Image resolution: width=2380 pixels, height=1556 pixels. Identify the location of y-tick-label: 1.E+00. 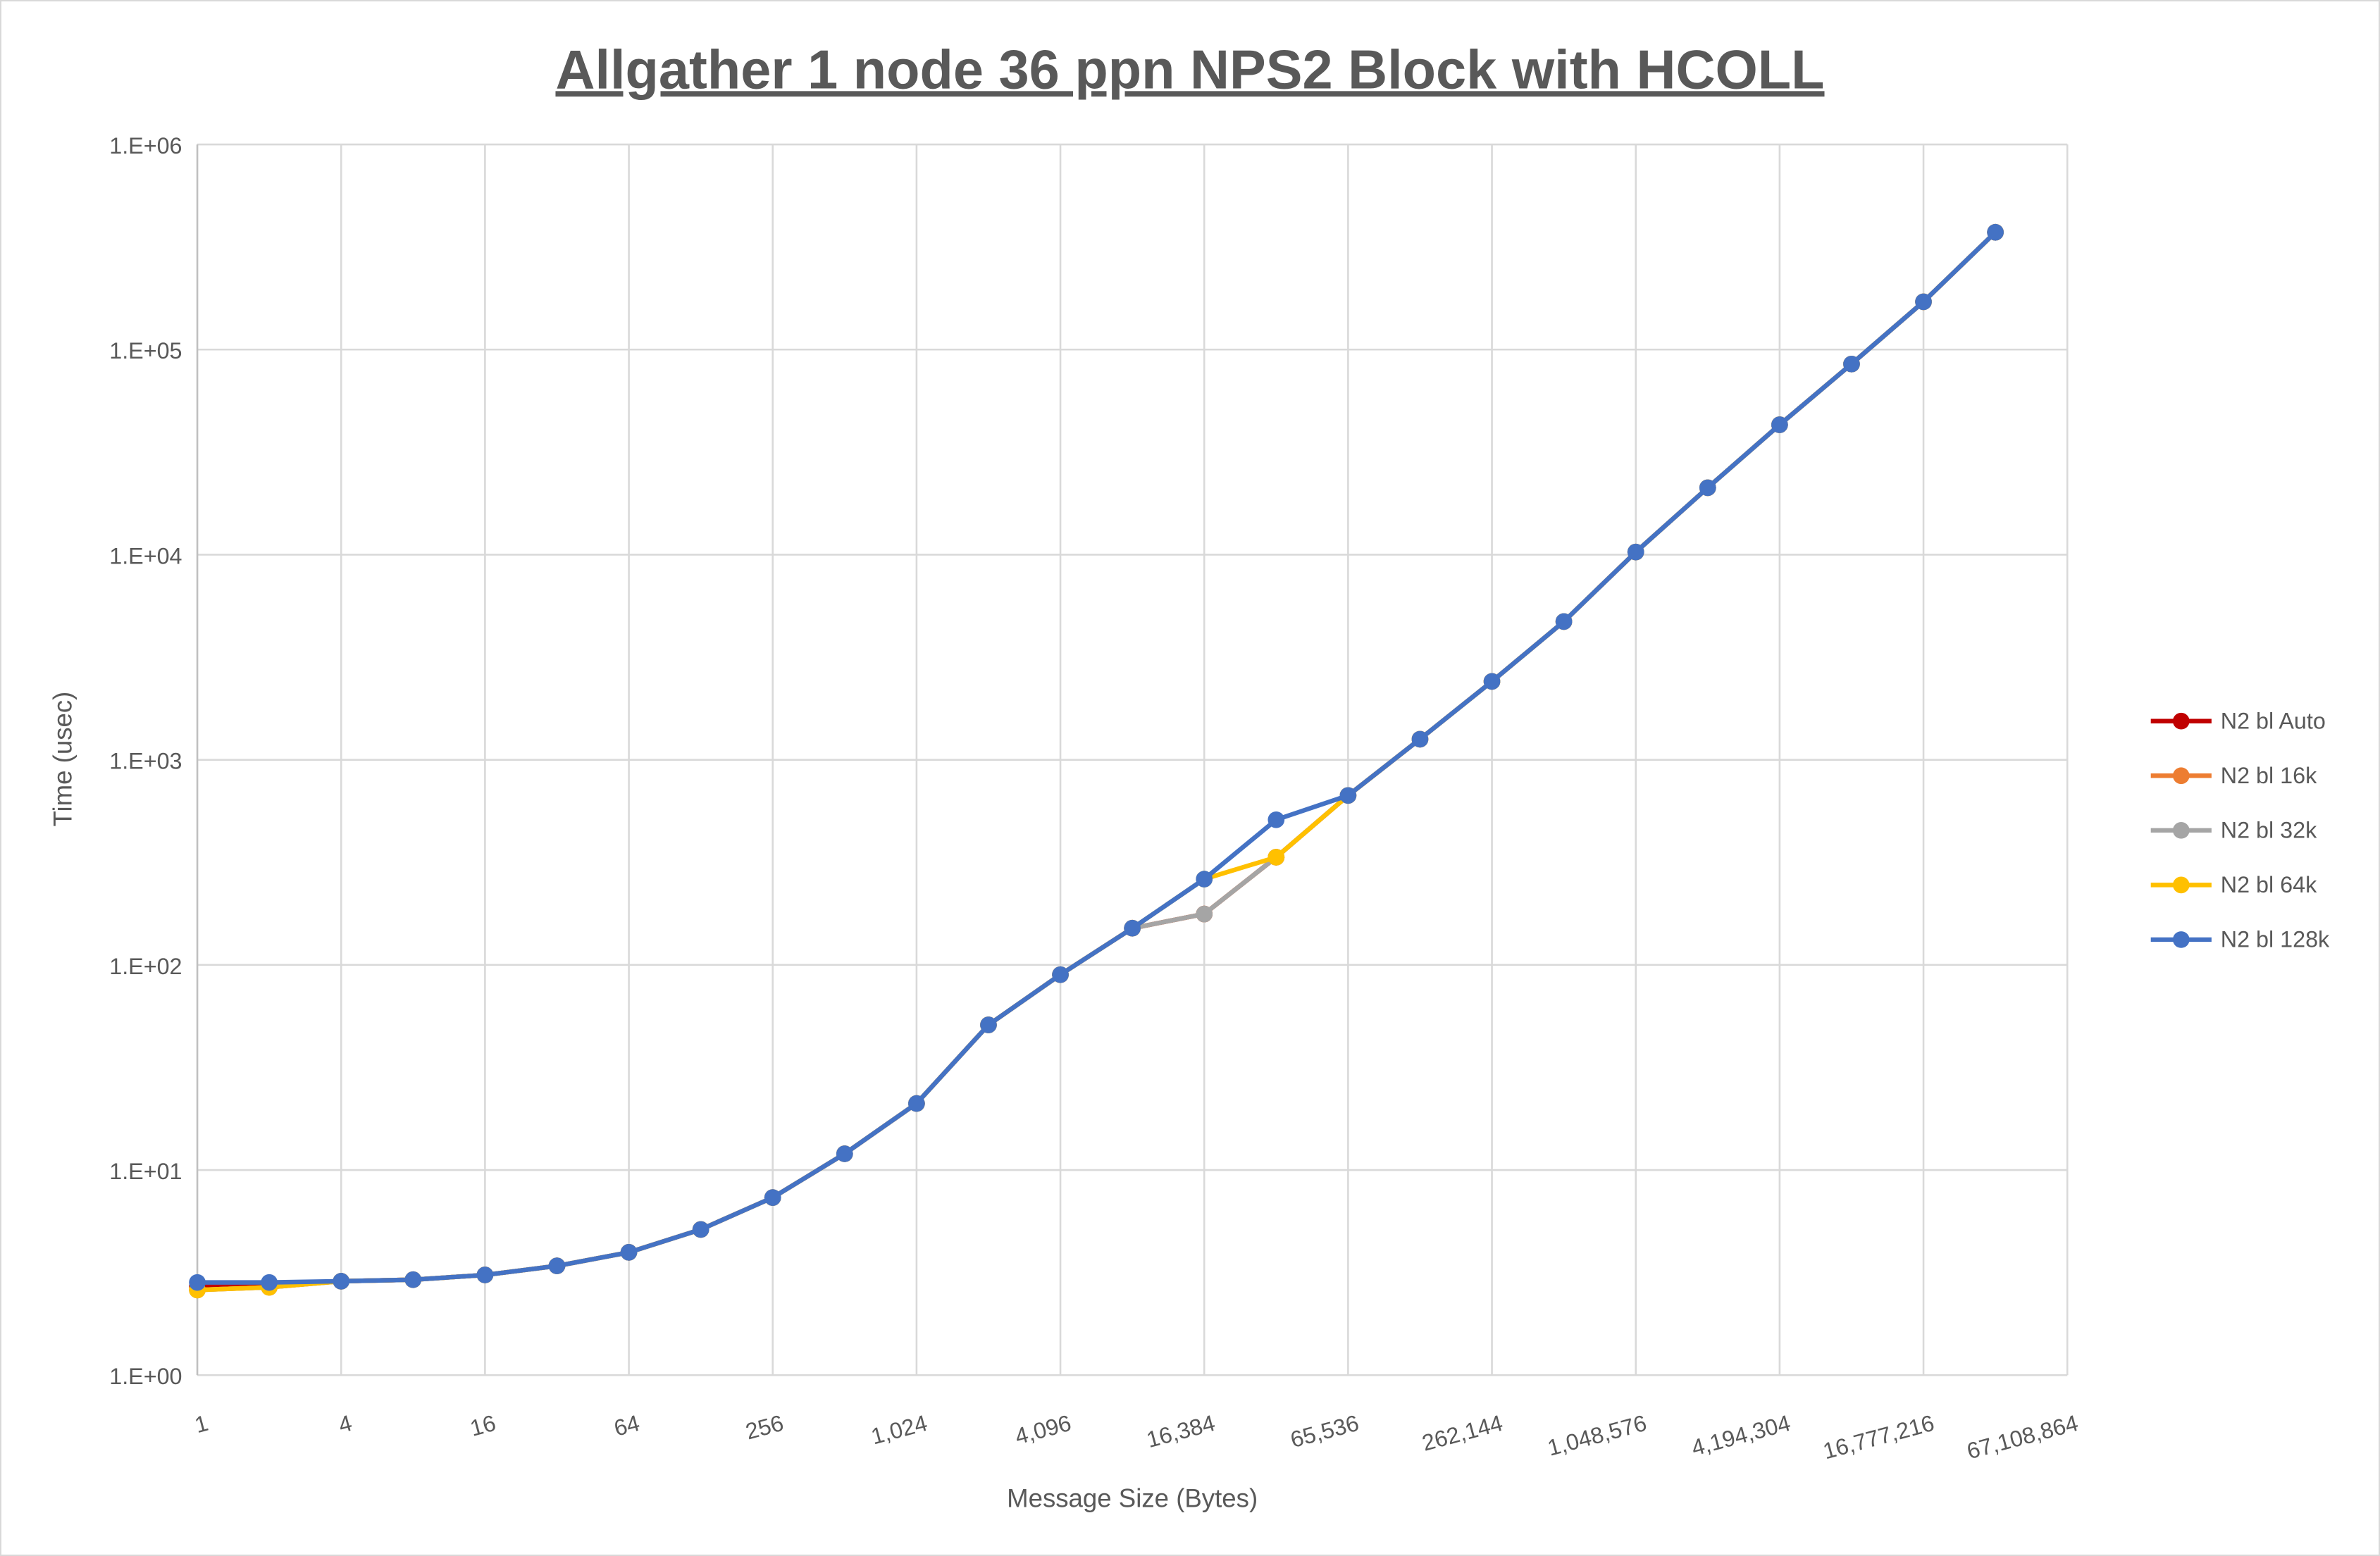
(145, 1376).